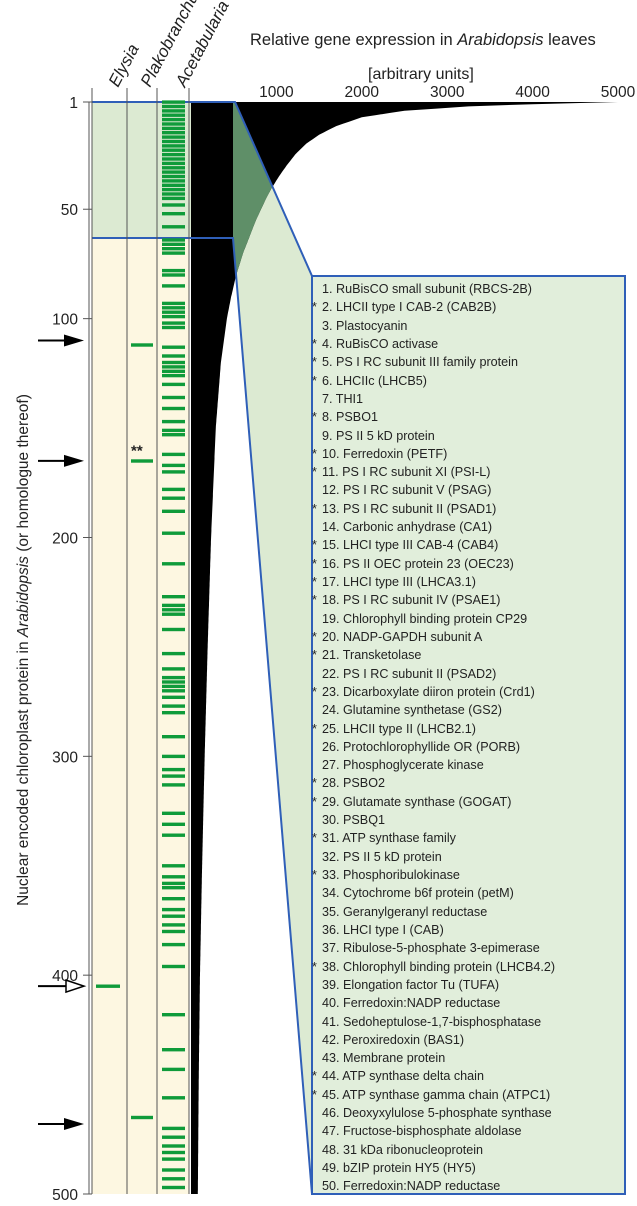 Image resolution: width=637 pixels, height=1206 pixels. What do you see at coordinates (420, 362) in the screenshot?
I see `gene-label: 5. PS I RC subunit III family protein` at bounding box center [420, 362].